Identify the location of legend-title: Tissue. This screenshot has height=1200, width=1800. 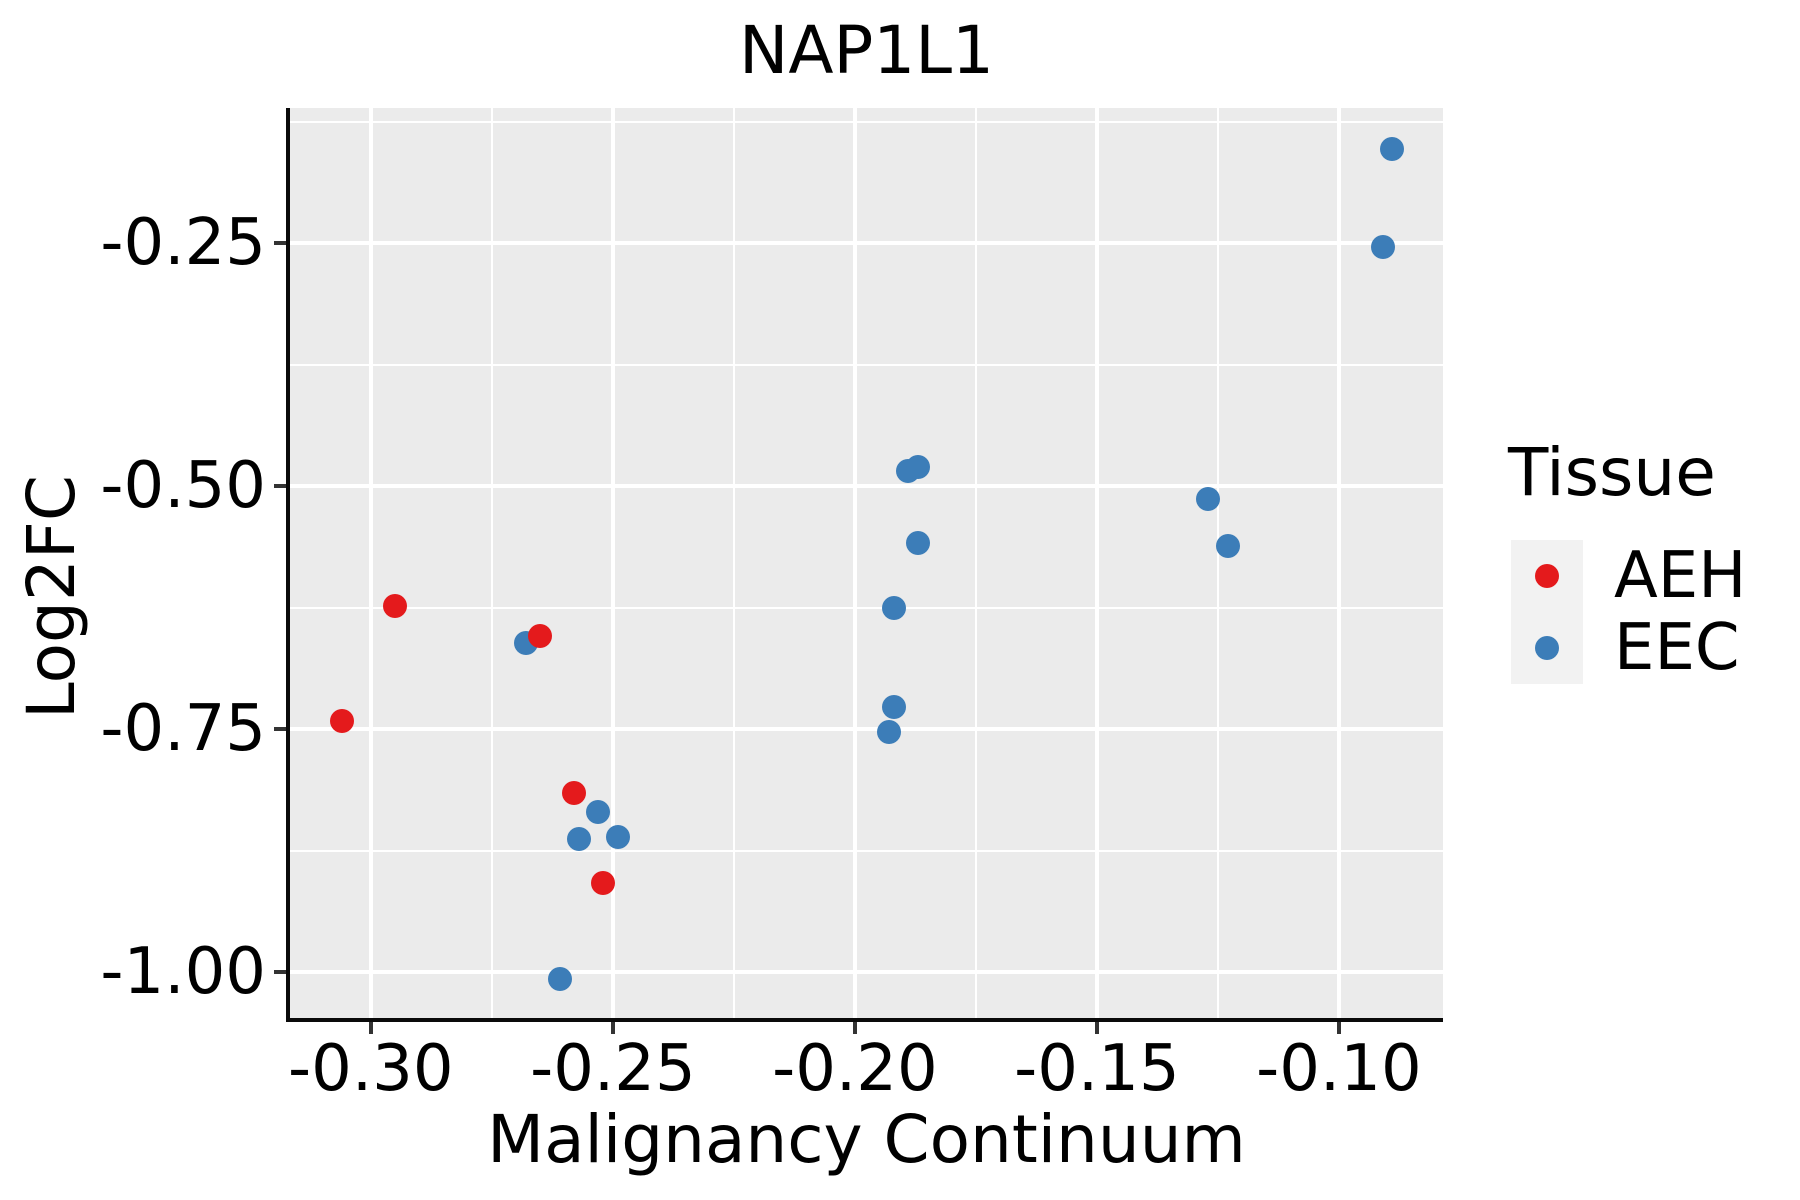
(1612, 472).